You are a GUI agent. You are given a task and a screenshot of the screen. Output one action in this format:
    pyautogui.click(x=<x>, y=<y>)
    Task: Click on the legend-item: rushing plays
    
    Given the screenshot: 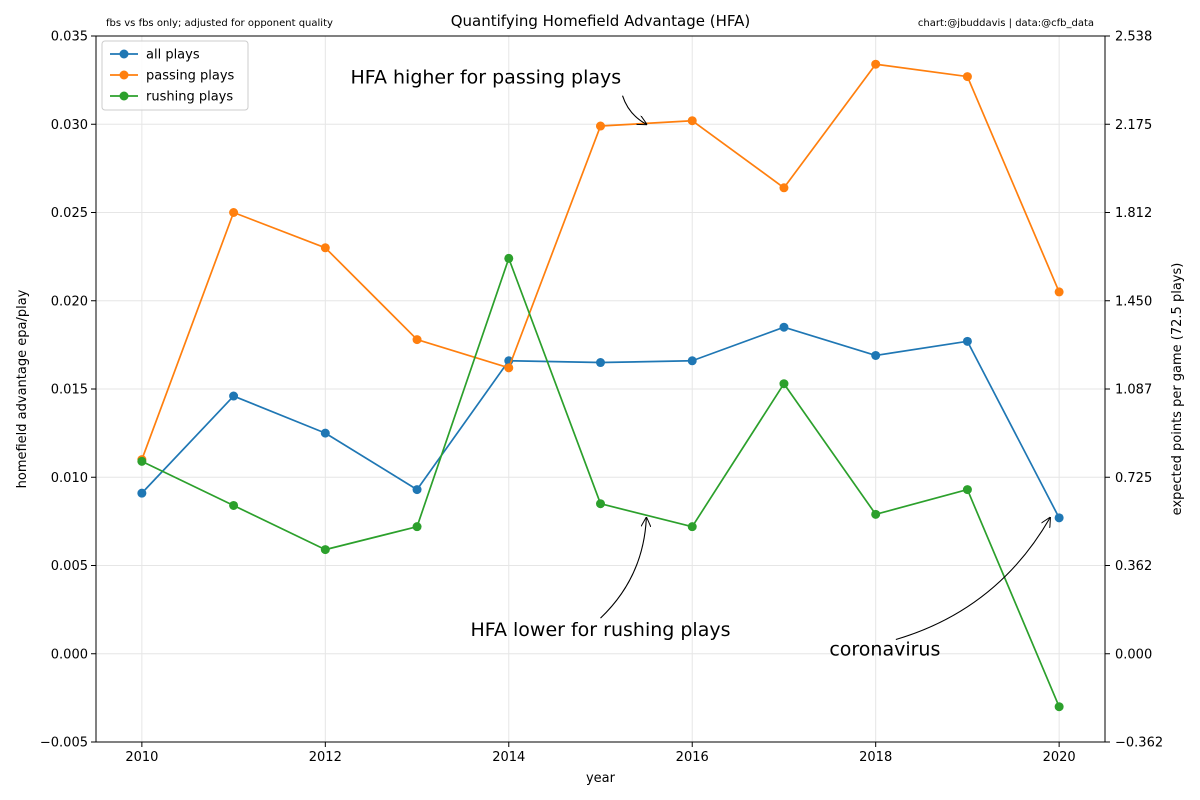 What is the action you would take?
    pyautogui.click(x=171, y=97)
    